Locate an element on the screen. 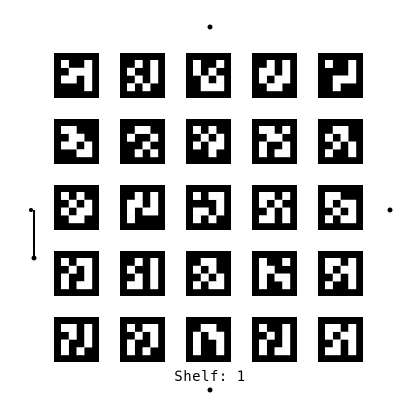 The height and width of the screenshot is (420, 420). fiducial-bottom-dot is located at coordinates (210, 390).